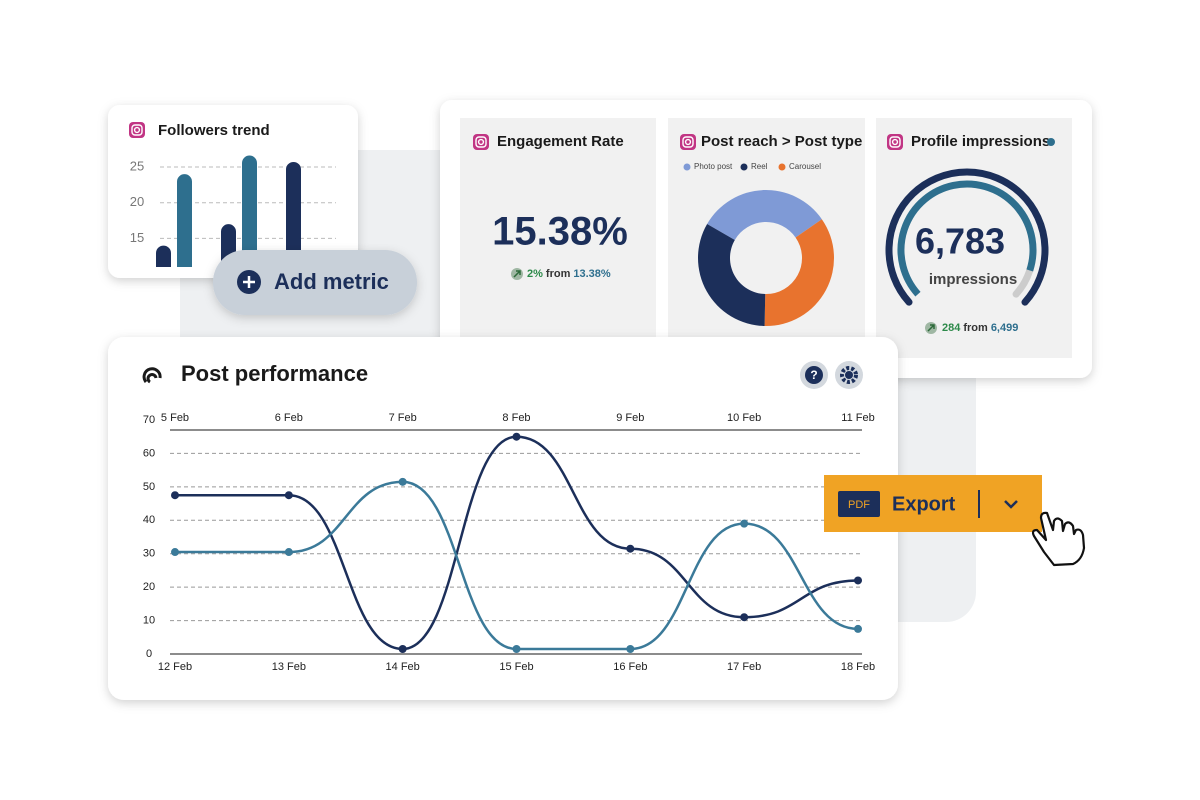 The width and height of the screenshot is (1200, 800). Describe the element at coordinates (560, 141) in the screenshot. I see `widget-title: Engagement Rate` at that location.